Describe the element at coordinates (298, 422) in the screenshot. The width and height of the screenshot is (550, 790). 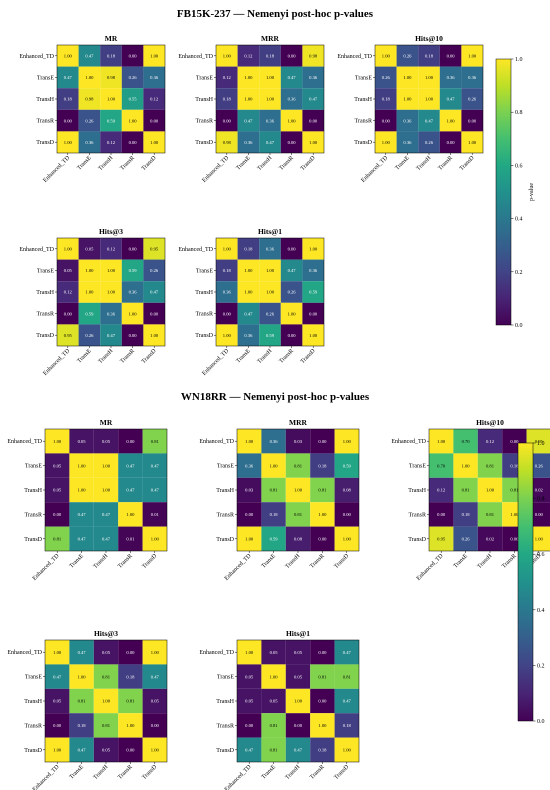
I see `panel-title: MRR` at that location.